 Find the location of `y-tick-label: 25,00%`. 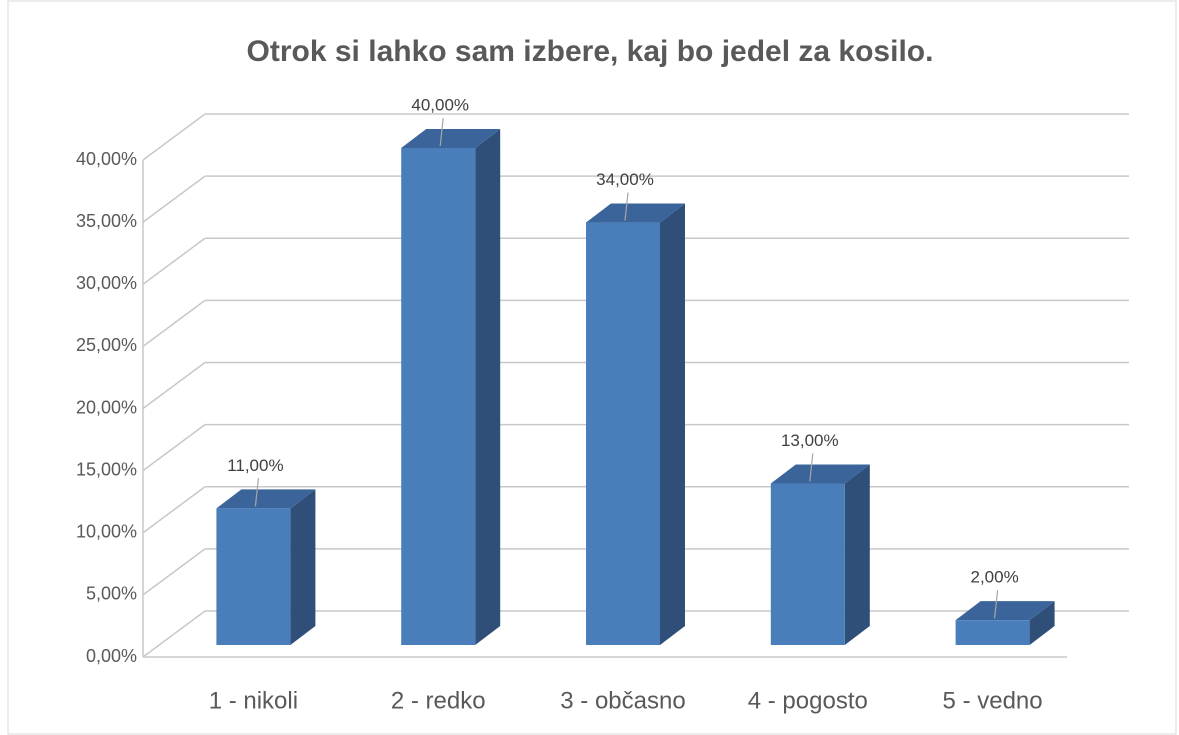

y-tick-label: 25,00% is located at coordinates (106, 345).